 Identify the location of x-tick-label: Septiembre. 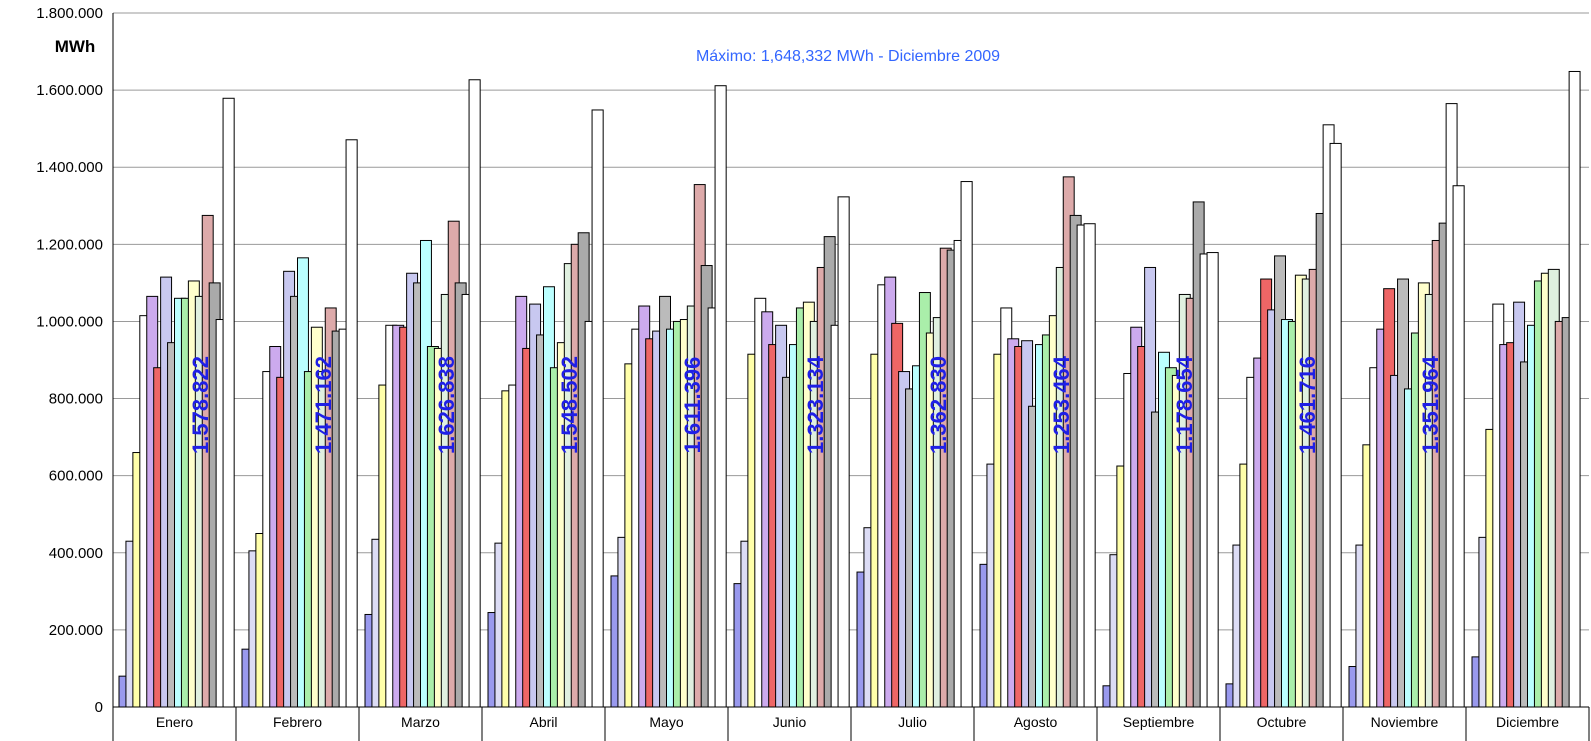
(1159, 722).